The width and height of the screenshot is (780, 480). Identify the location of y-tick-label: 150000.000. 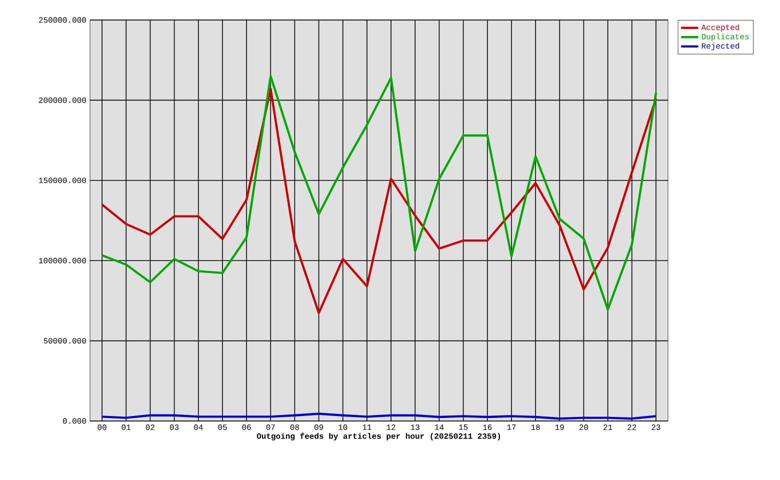
(62, 181).